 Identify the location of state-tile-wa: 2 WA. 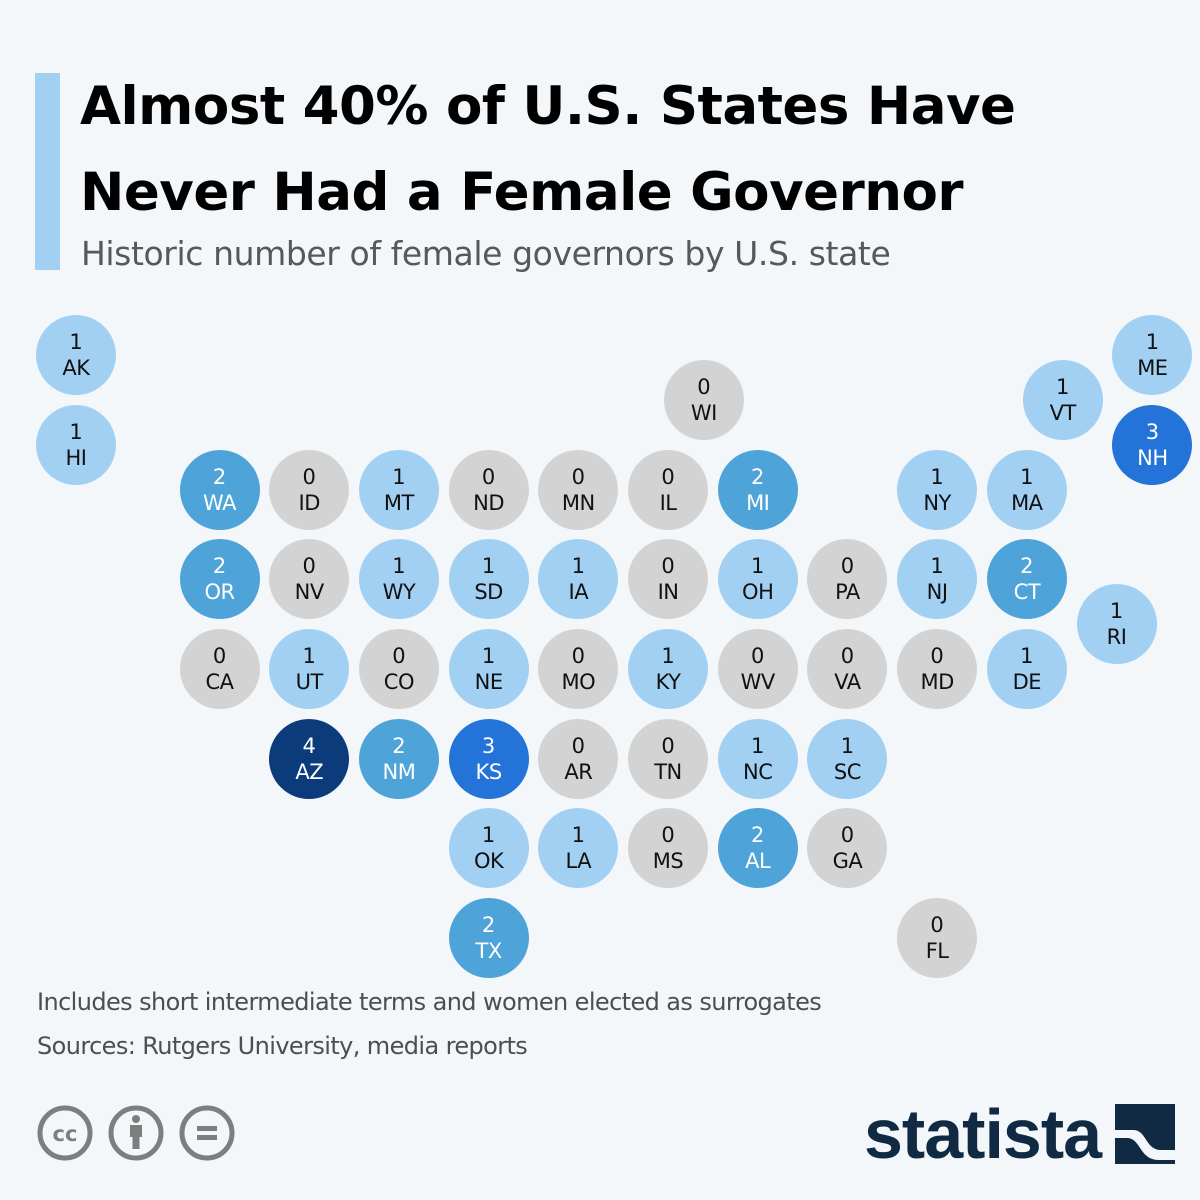
(219, 489).